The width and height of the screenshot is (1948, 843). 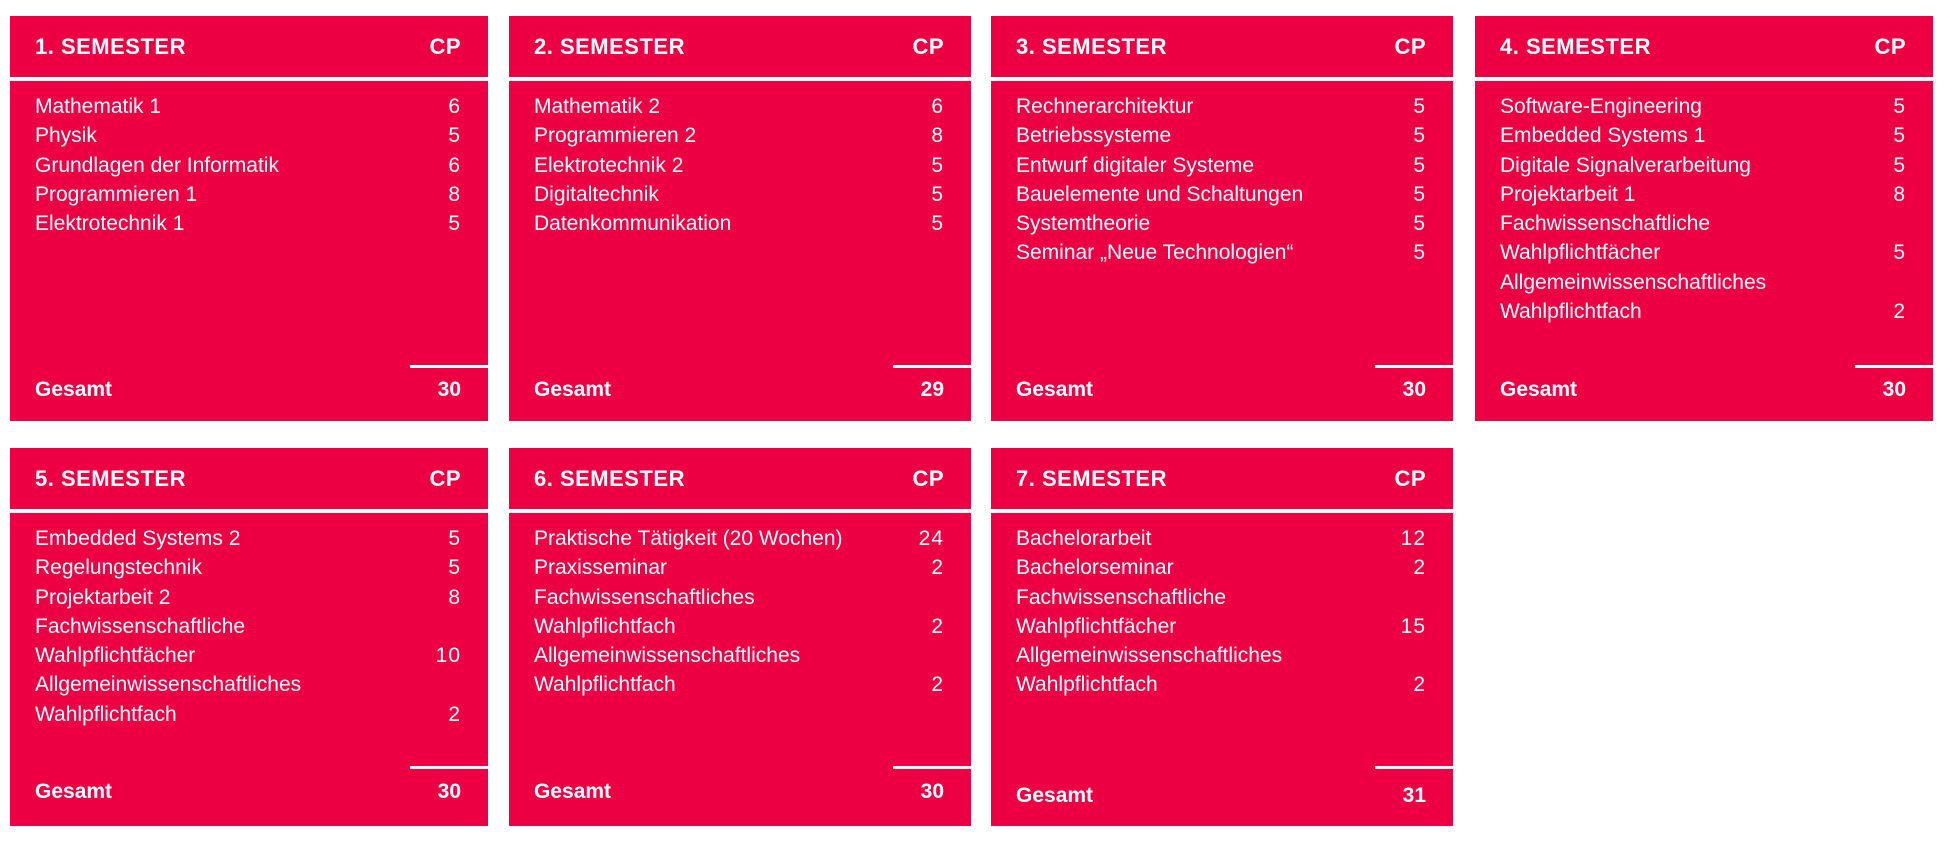 I want to click on course-row: Seminar „Neue Technologien“ 5, so click(x=1221, y=252).